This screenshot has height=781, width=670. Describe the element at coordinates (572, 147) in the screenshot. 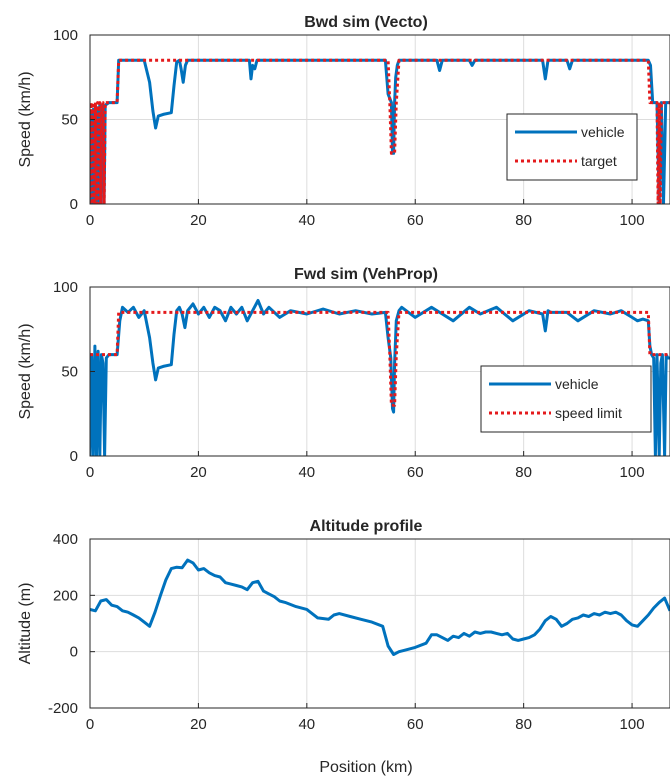

I see `legend: vehicle target` at that location.